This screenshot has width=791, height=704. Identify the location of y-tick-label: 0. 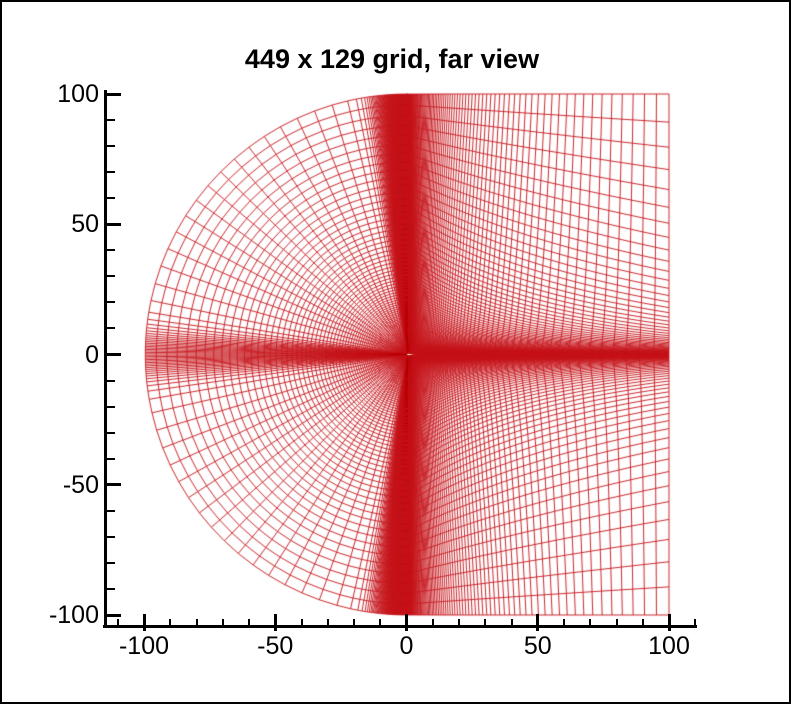
(92, 354).